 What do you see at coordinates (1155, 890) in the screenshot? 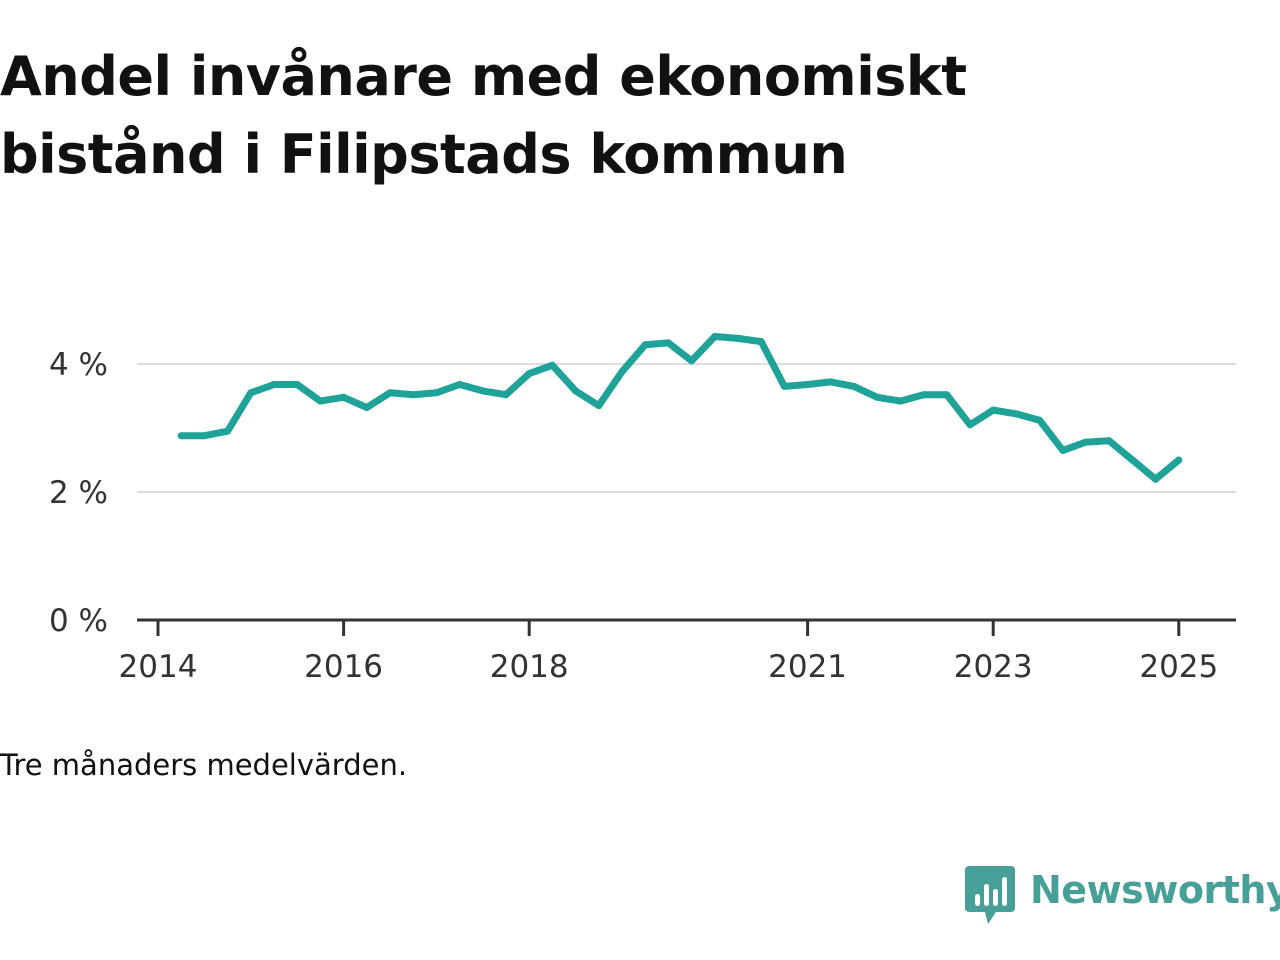
I see `brand-name: Newsworthy` at bounding box center [1155, 890].